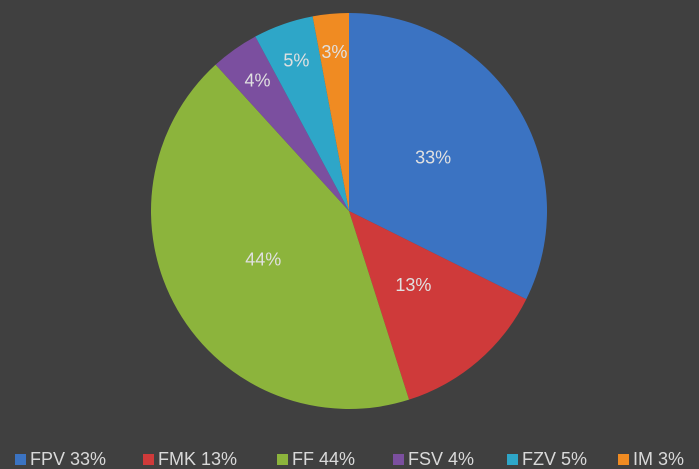 This screenshot has height=469, width=699. Describe the element at coordinates (425, 459) in the screenshot. I see `legend-name: FSV` at that location.